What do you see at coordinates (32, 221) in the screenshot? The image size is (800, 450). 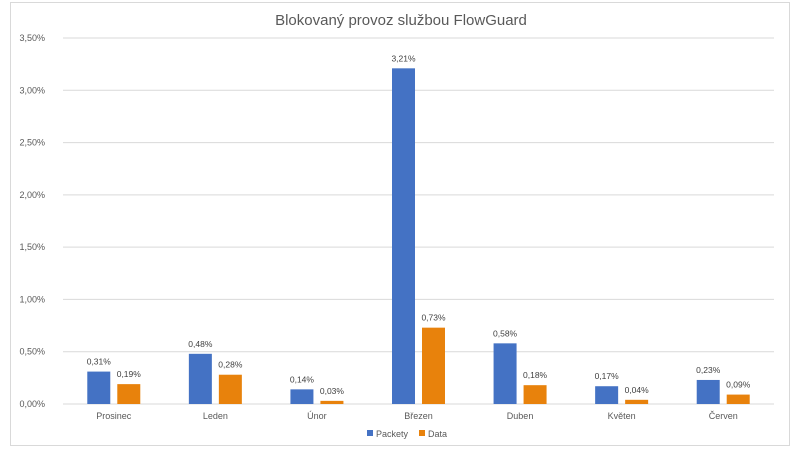 I see `y-axis-ticks: 0,00% 0,50% 1,00% 1,50% 2,00% 2,50% 3,00% 3,50%` at bounding box center [32, 221].